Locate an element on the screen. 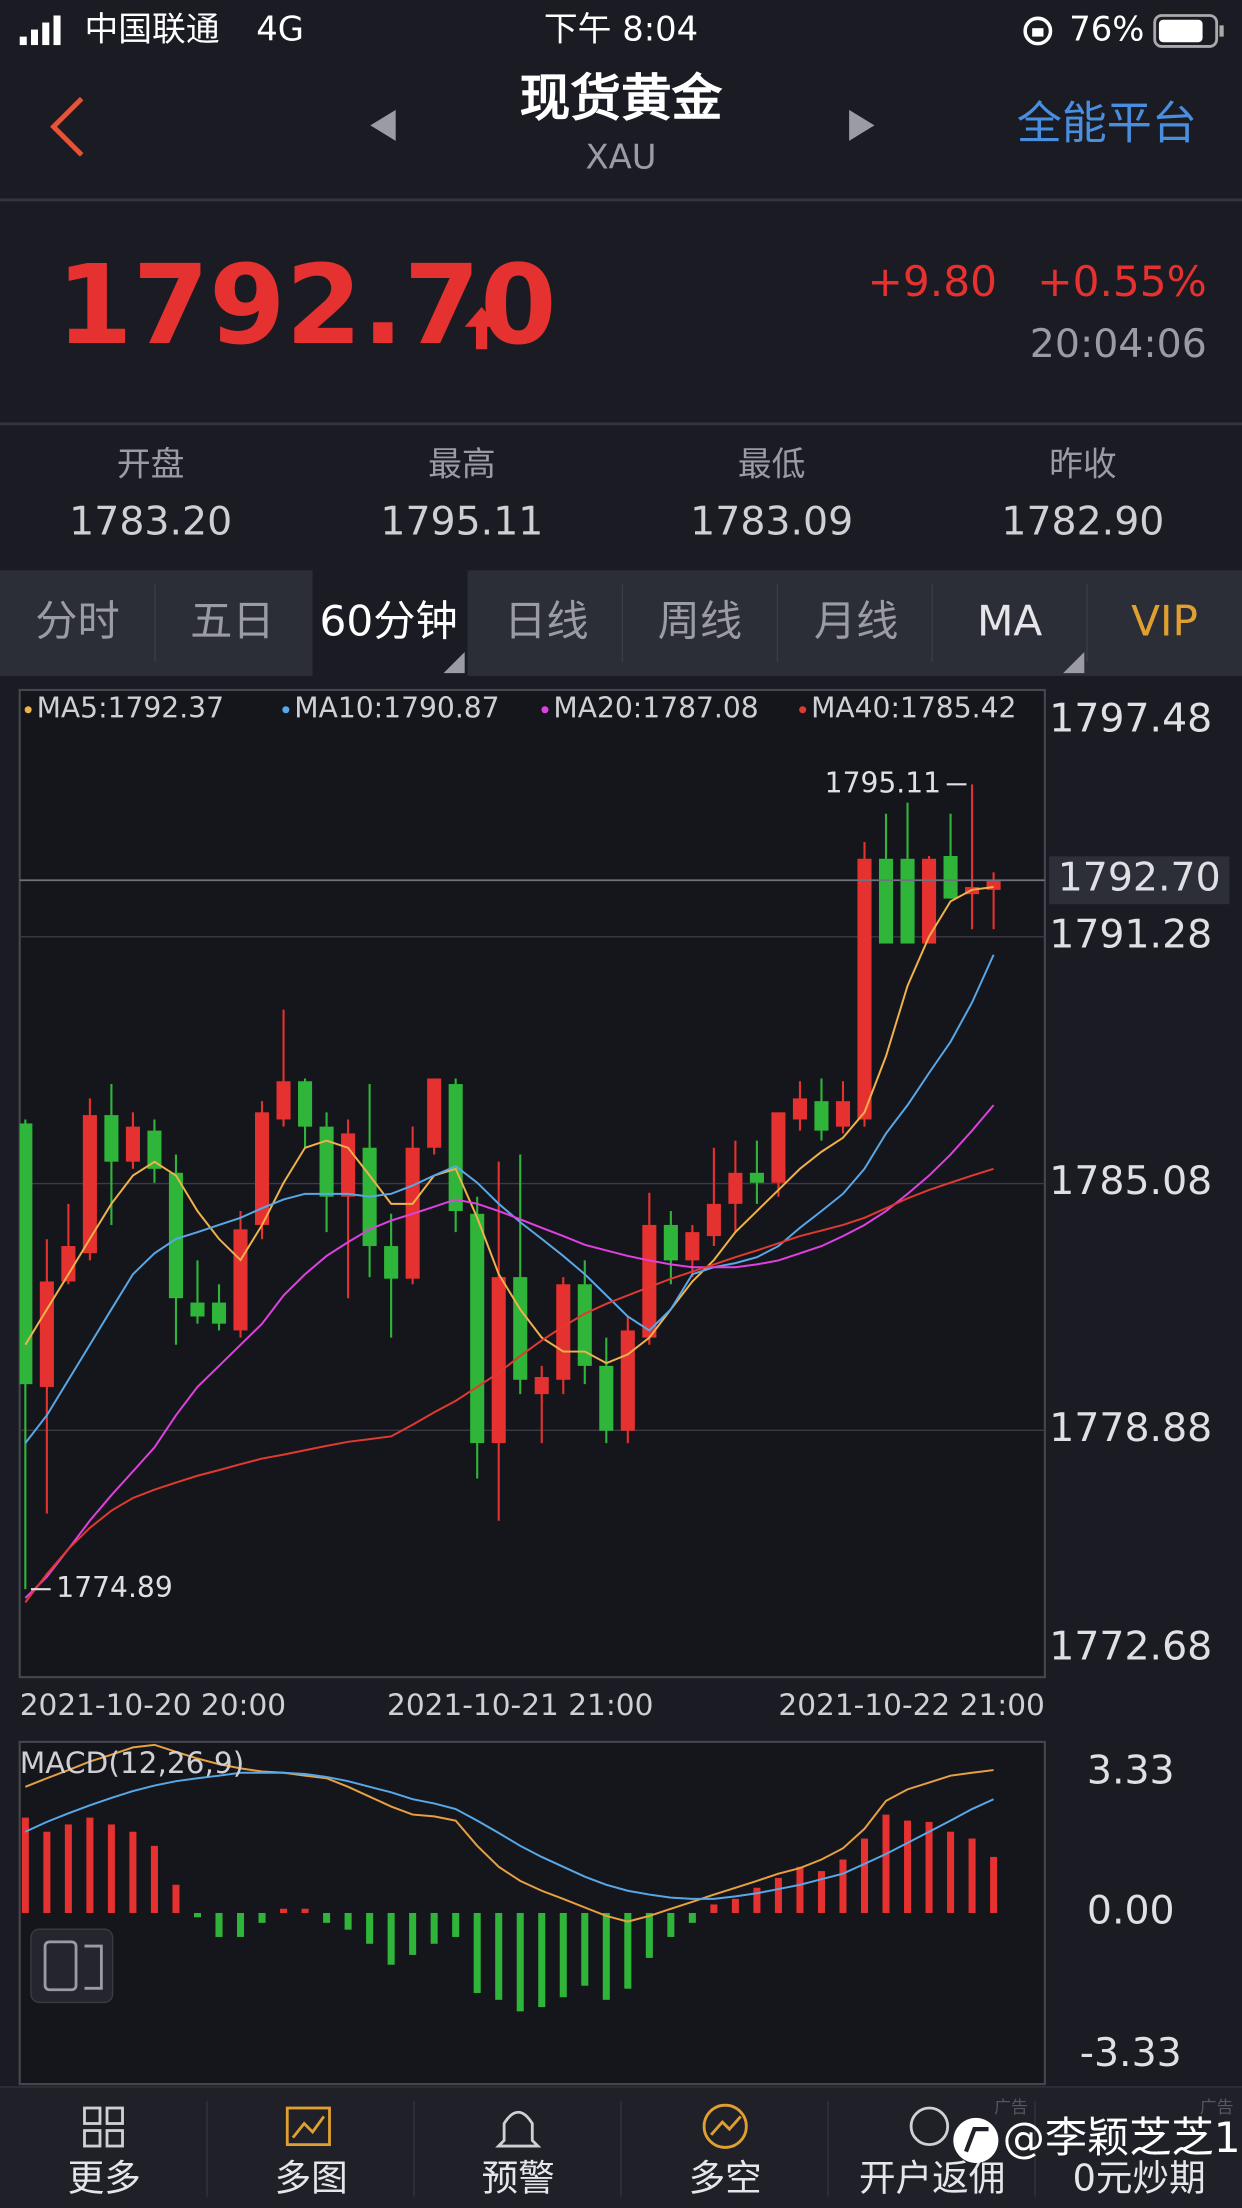 This screenshot has height=2208, width=1242. stat-value: 1795.11 is located at coordinates (461, 521).